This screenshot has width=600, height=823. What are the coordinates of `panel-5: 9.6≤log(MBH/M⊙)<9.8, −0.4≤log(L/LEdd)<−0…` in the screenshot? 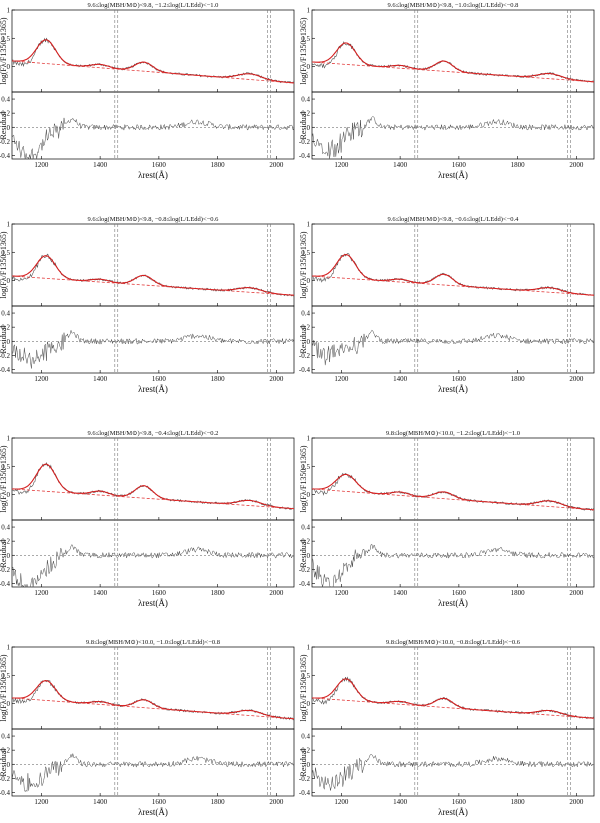 It's located at (147, 519).